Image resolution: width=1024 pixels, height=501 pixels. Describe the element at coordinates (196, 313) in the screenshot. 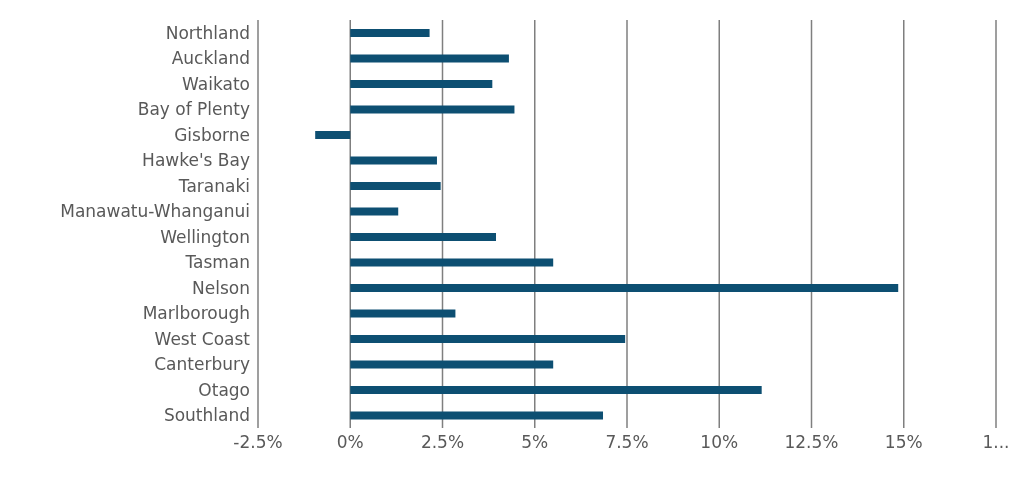

I see `y-tick-label: Marlborough` at that location.